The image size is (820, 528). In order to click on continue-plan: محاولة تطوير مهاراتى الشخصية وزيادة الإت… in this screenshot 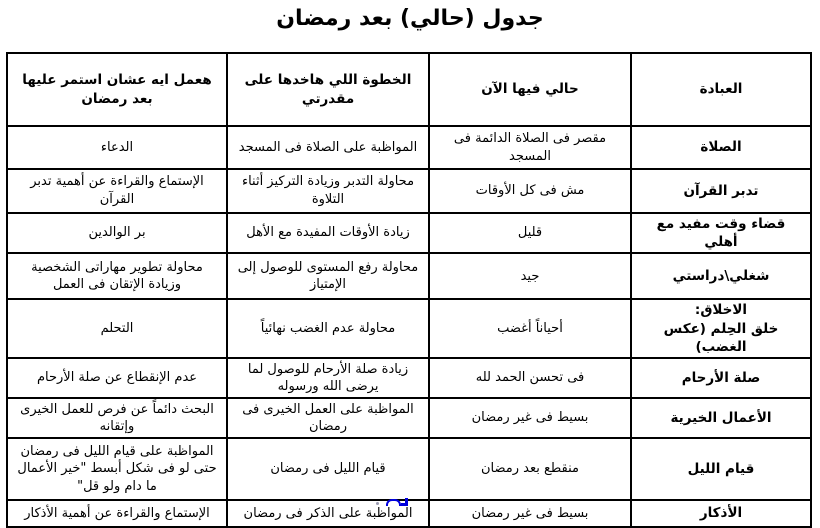, I will do `click(117, 276)`.